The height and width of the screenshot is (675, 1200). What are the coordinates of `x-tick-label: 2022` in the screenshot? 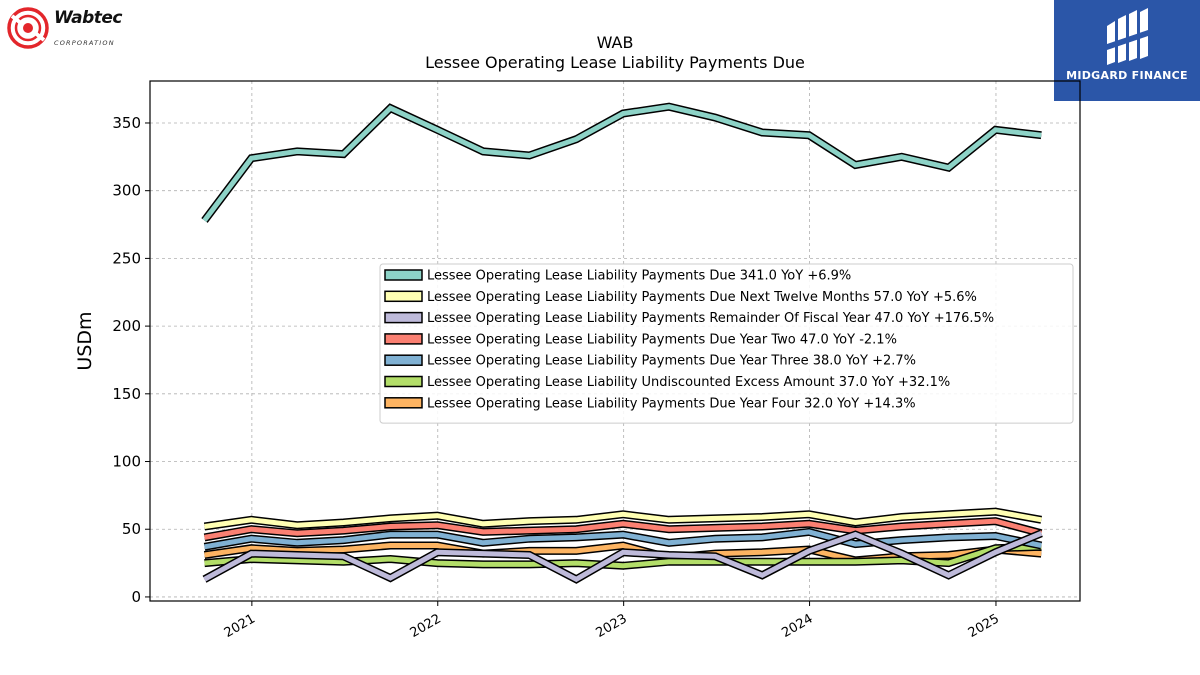 It's located at (426, 626).